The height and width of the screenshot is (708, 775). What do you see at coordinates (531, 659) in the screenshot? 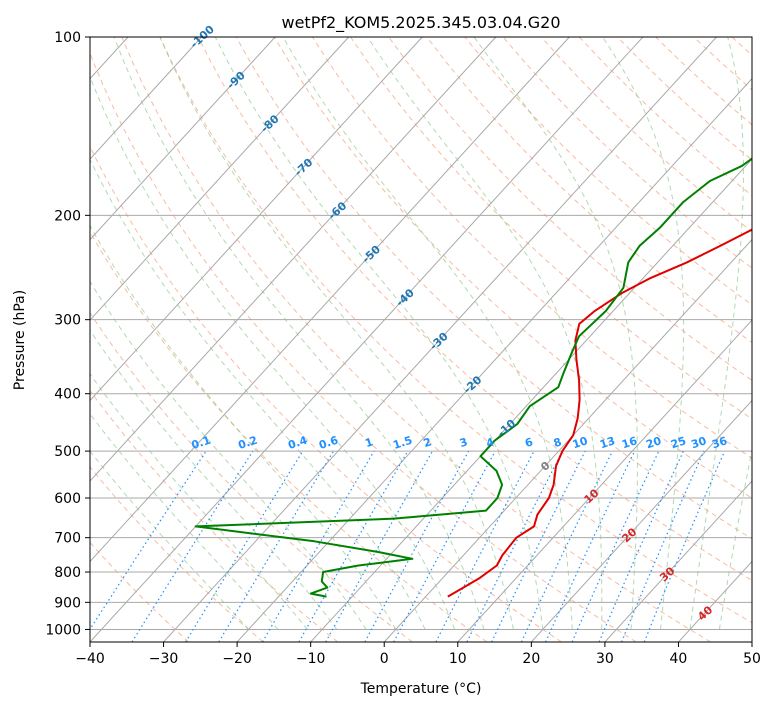
I see `x-tick-label: 20` at bounding box center [531, 659].